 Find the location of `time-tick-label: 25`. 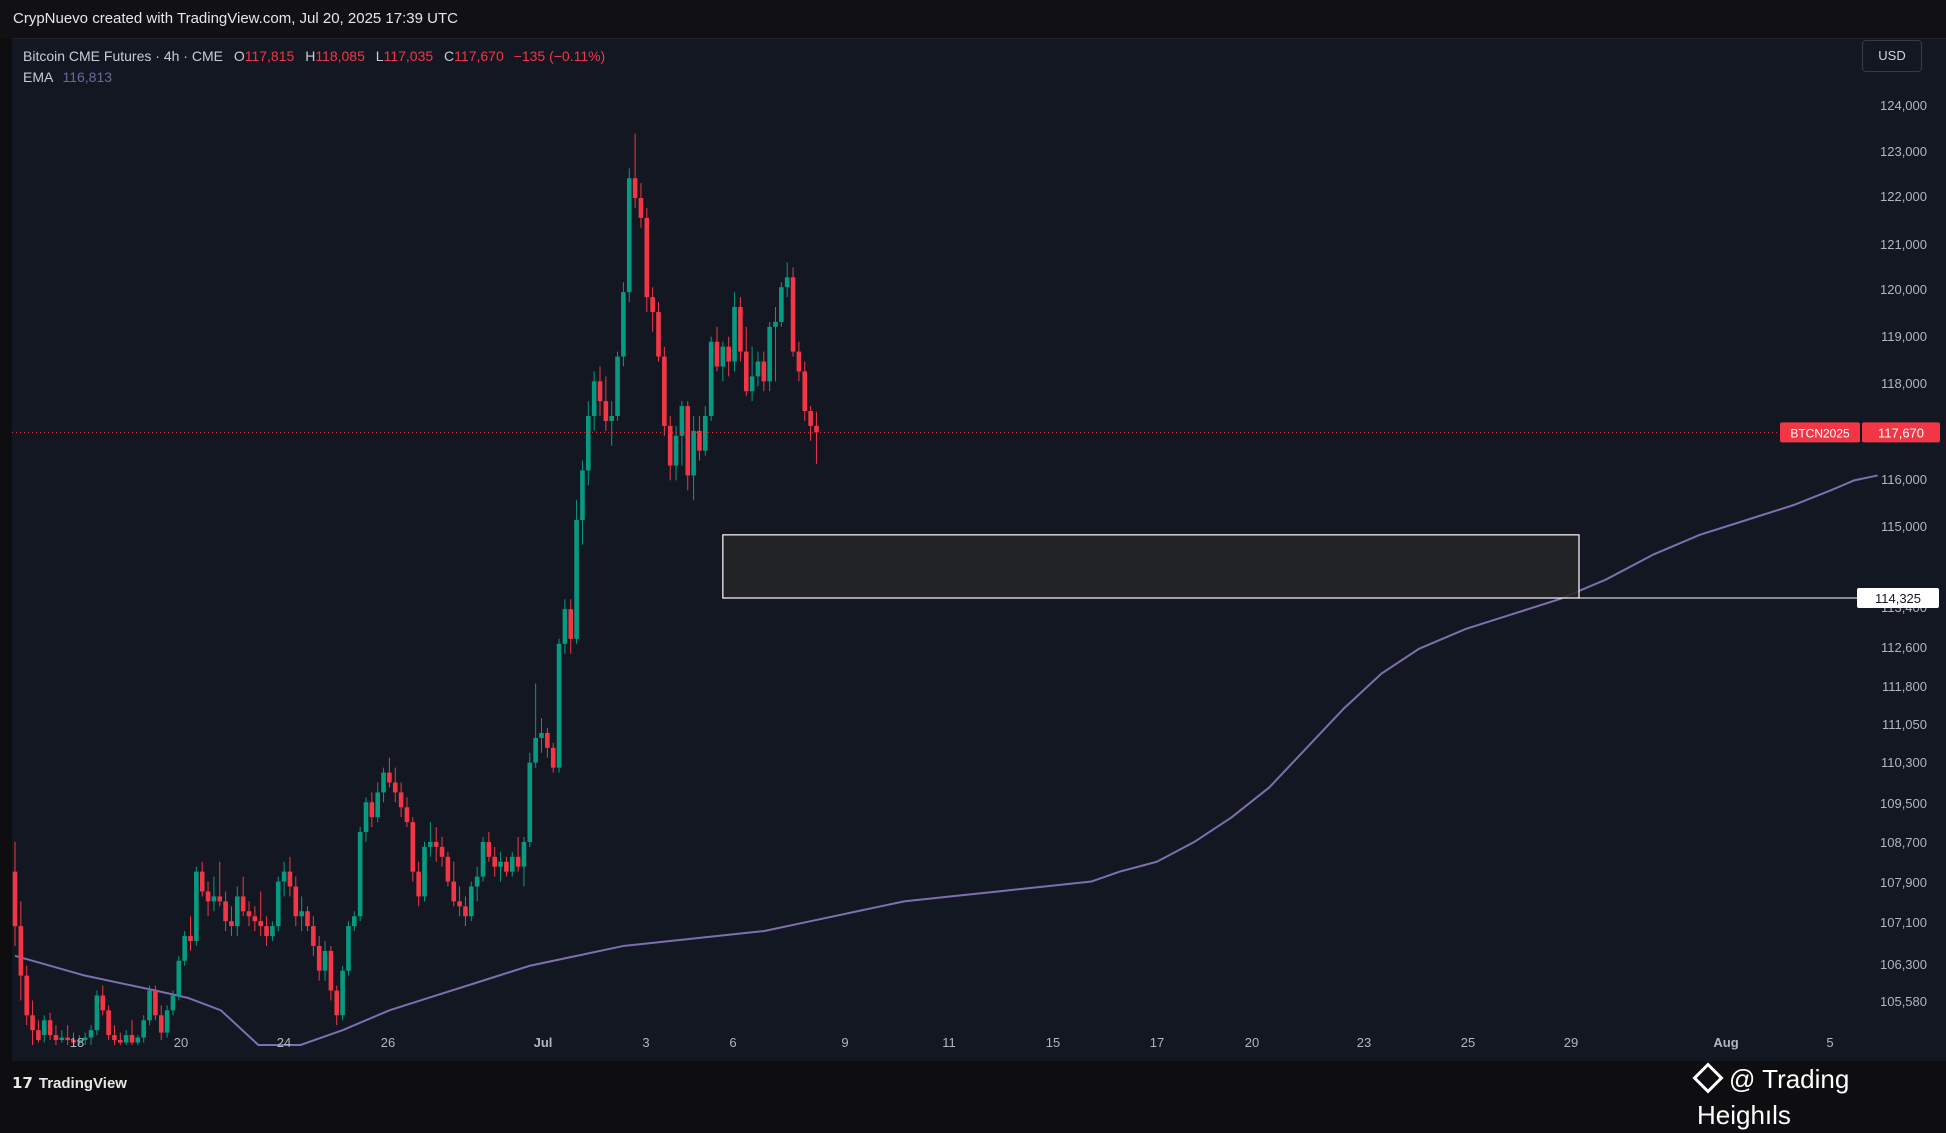

time-tick-label: 25 is located at coordinates (1468, 1042).